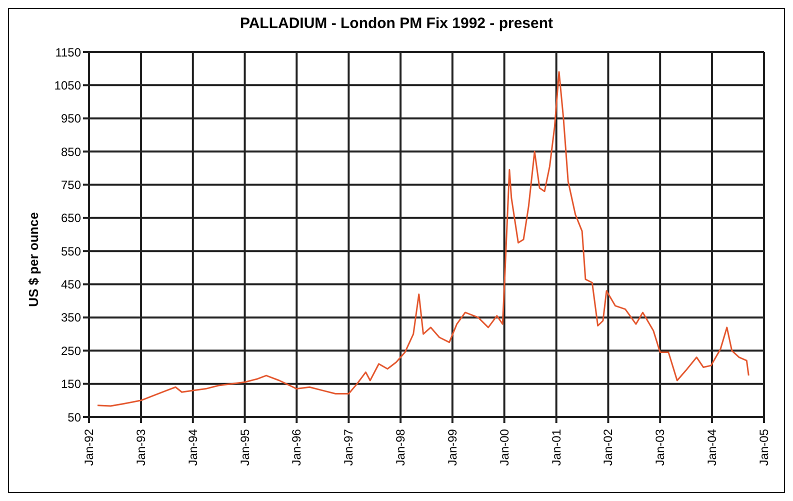 The image size is (793, 501). I want to click on x-tick-label: Jan-99, so click(452, 447).